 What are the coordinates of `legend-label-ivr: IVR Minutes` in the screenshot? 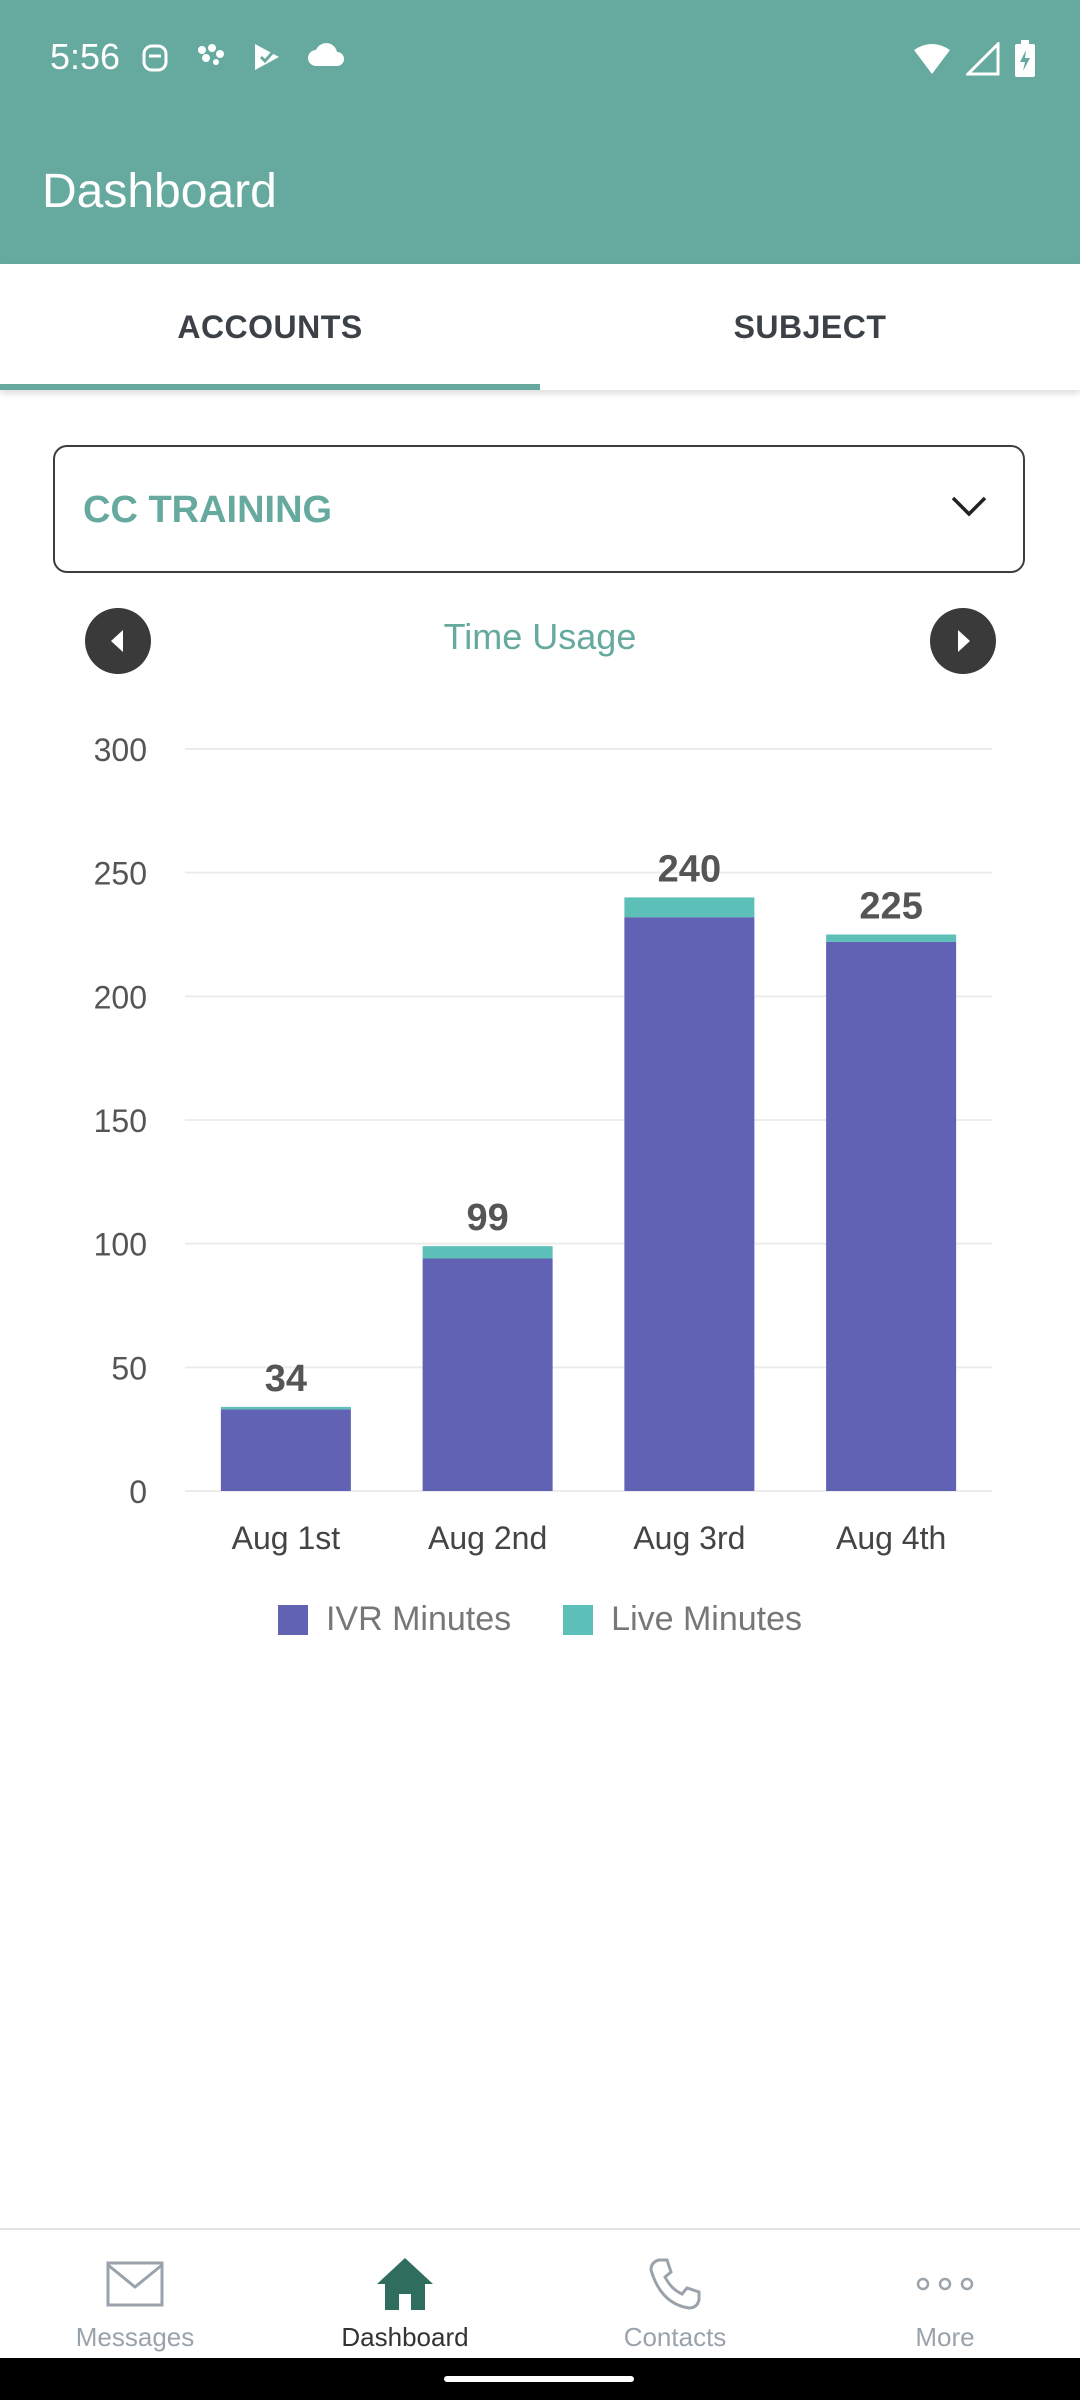 It's located at (418, 1619).